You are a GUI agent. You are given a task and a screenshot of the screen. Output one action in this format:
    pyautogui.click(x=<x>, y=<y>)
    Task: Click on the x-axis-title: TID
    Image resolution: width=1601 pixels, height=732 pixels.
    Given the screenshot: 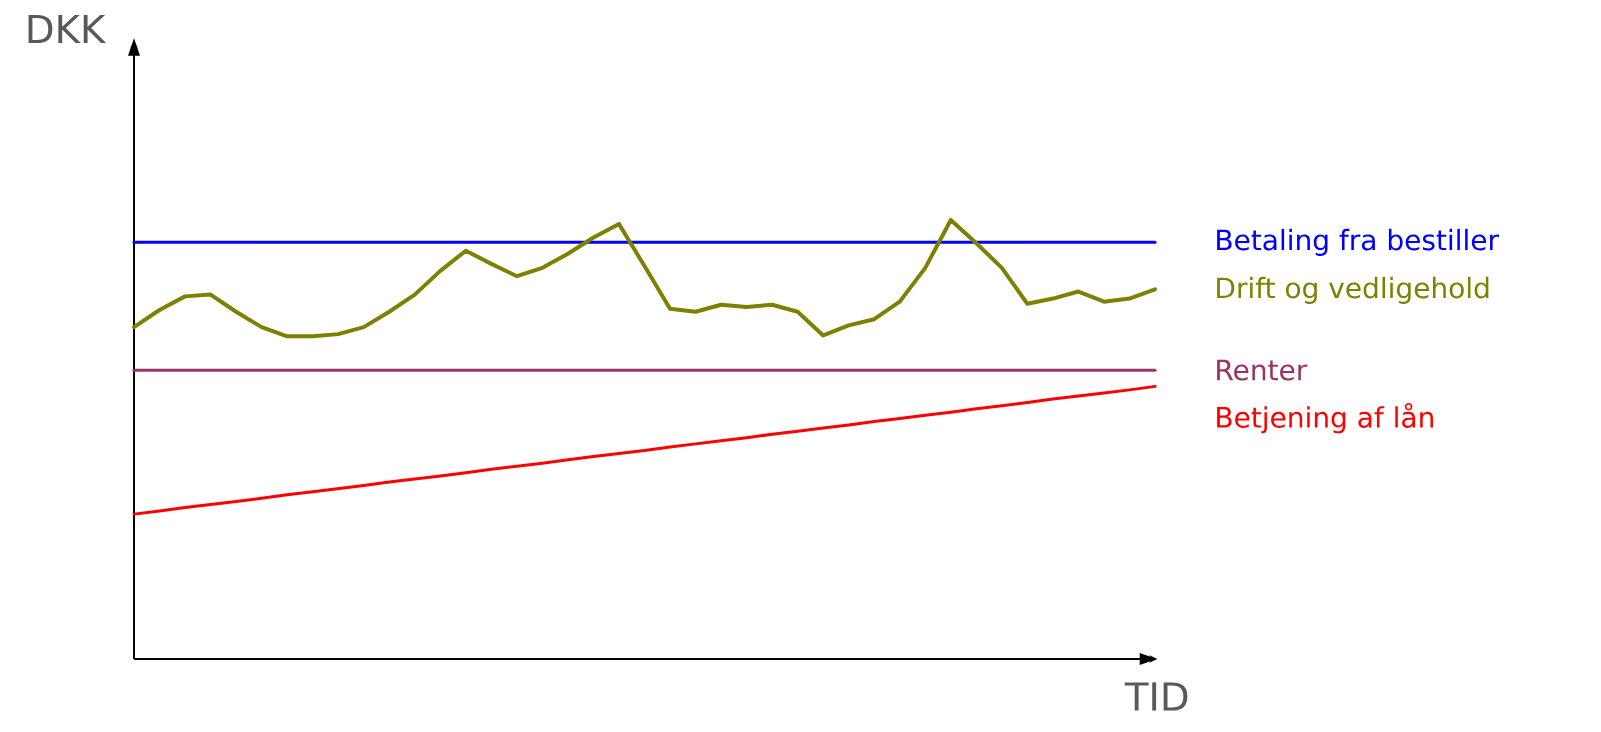 What is the action you would take?
    pyautogui.click(x=1156, y=696)
    